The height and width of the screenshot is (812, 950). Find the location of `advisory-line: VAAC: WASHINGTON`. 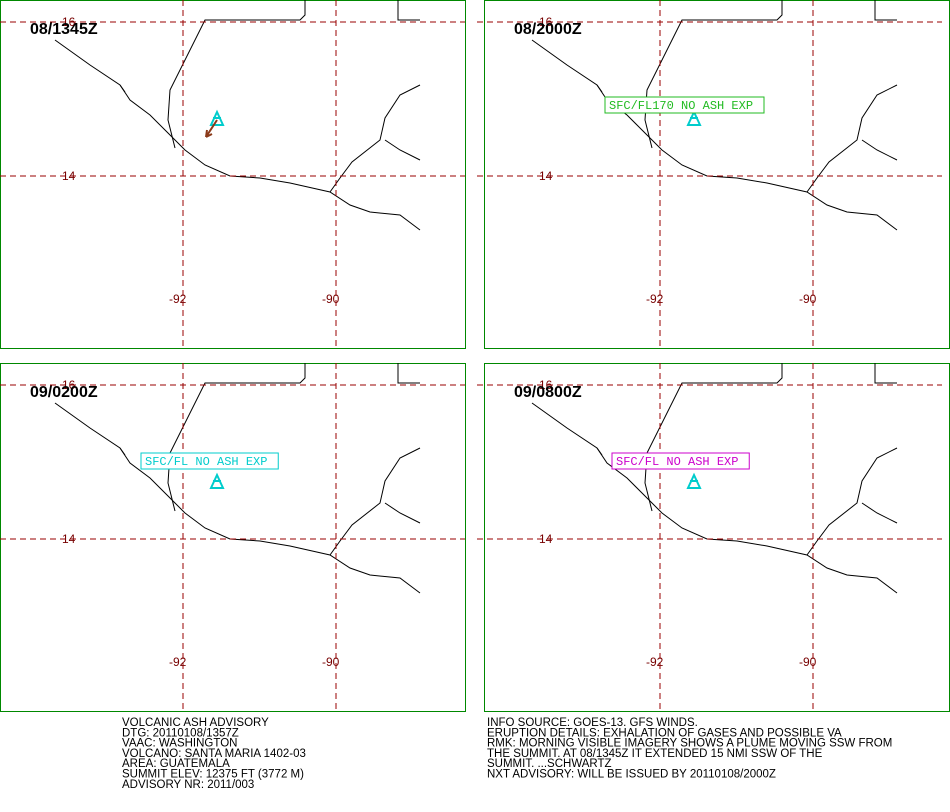

advisory-line: VAAC: WASHINGTON is located at coordinates (179, 744).